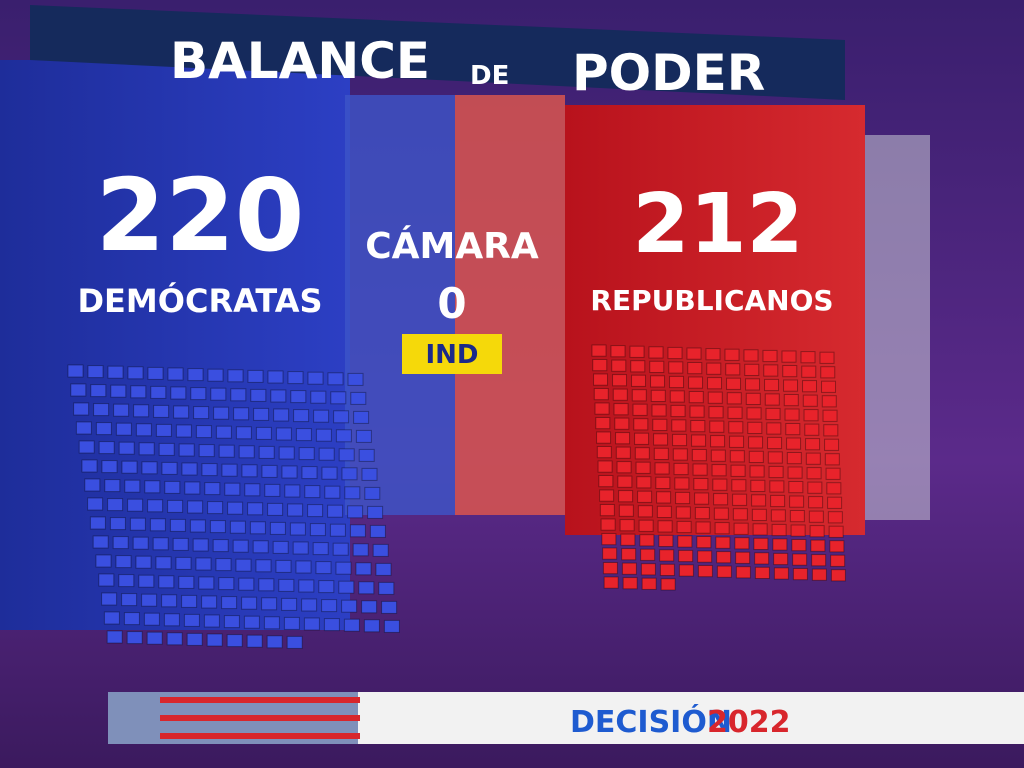  Describe the element at coordinates (510, 305) in the screenshot. I see `center-red` at that location.